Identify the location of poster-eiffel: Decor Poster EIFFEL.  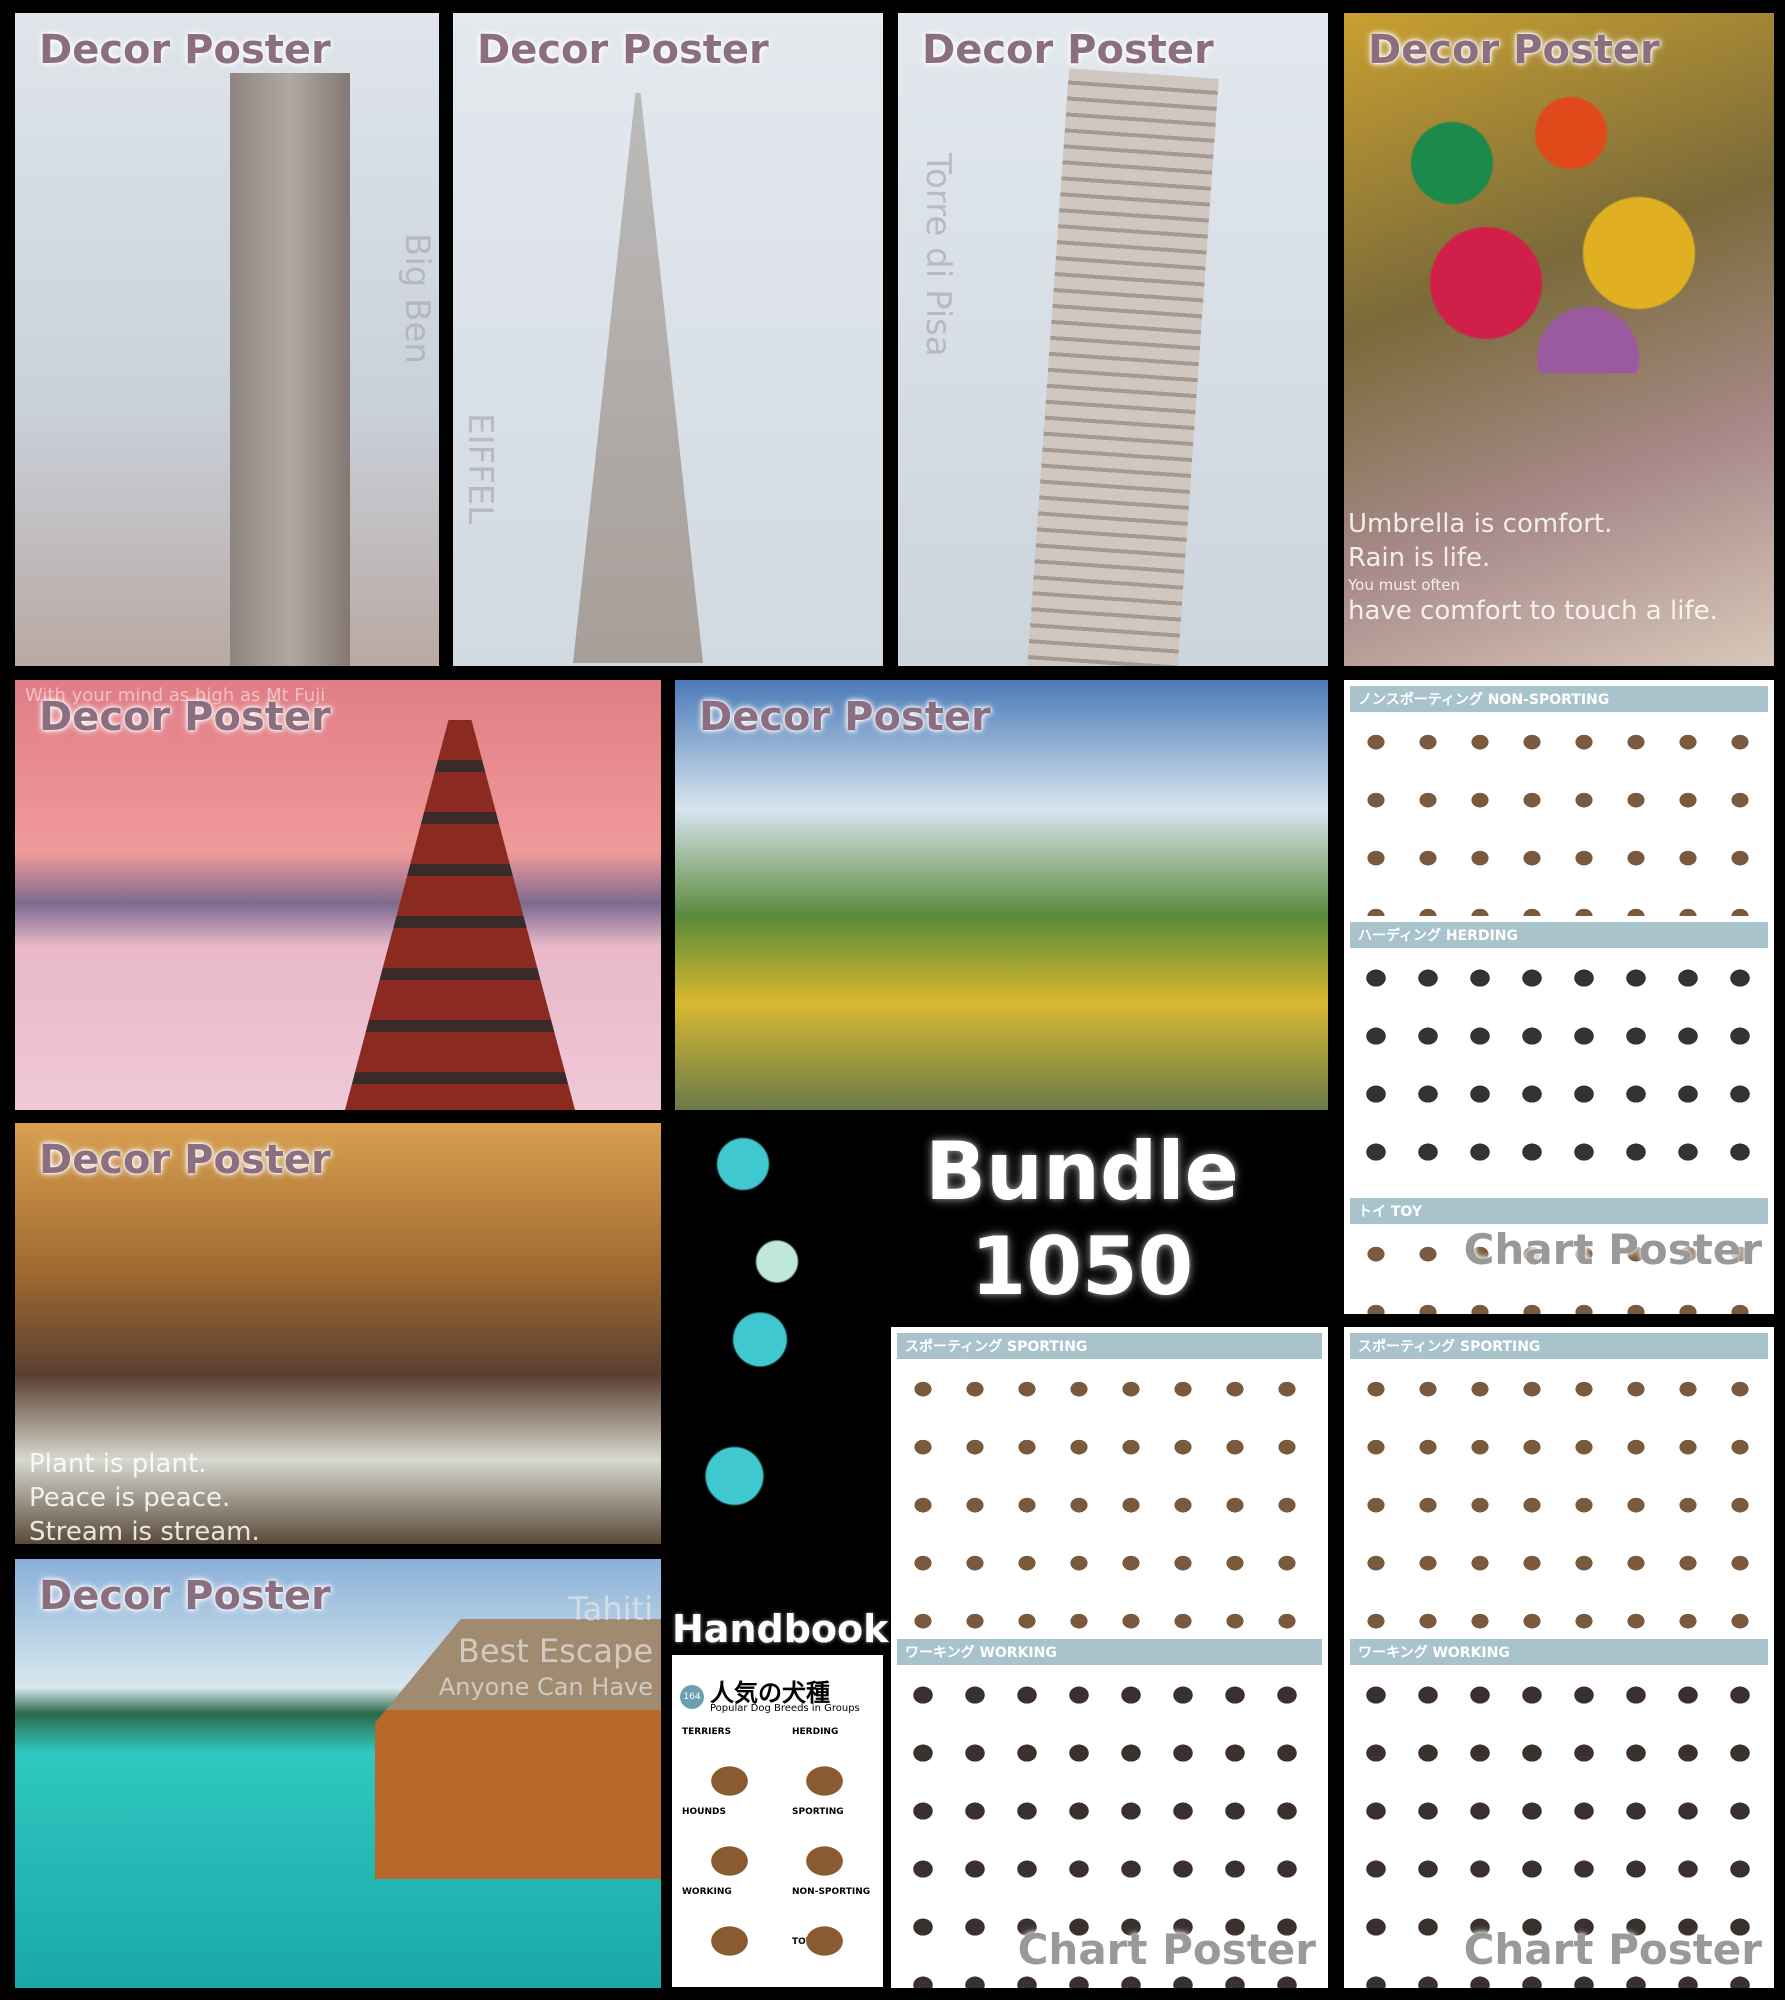
(668, 339).